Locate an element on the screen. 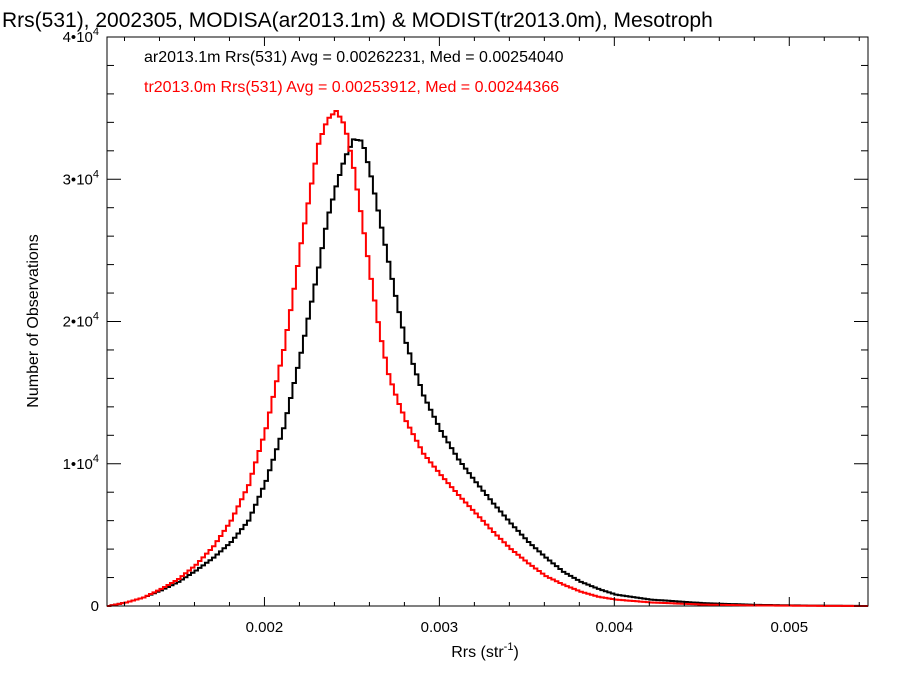 Image resolution: width=900 pixels, height=675 pixels. x-tick-label: 0.004 is located at coordinates (615, 627).